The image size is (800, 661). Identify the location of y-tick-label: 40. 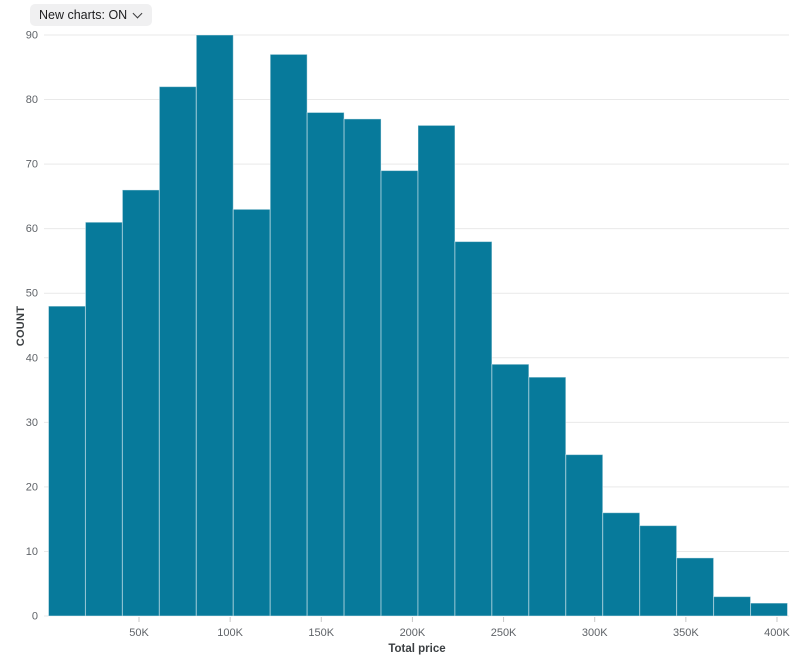
(32, 358).